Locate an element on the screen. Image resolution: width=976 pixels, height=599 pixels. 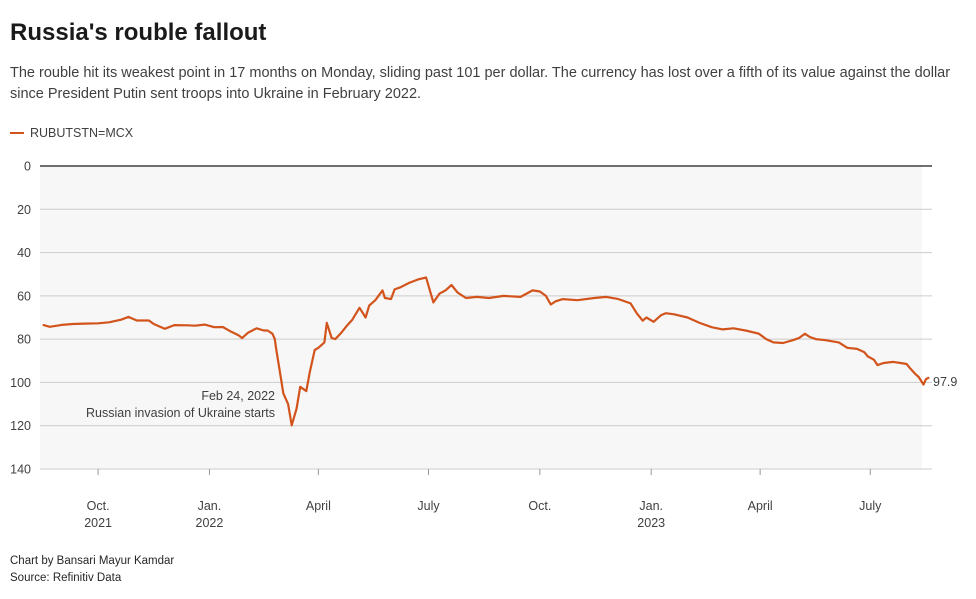
chart-source: Source: Refinitiv Data is located at coordinates (66, 578).